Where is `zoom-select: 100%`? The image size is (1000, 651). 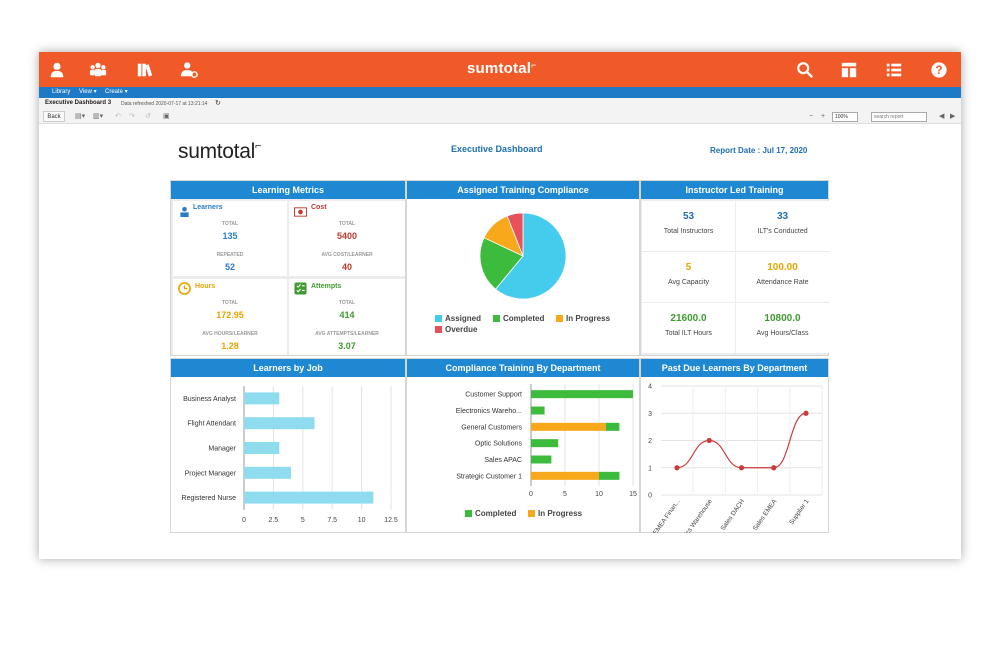 zoom-select: 100% is located at coordinates (845, 117).